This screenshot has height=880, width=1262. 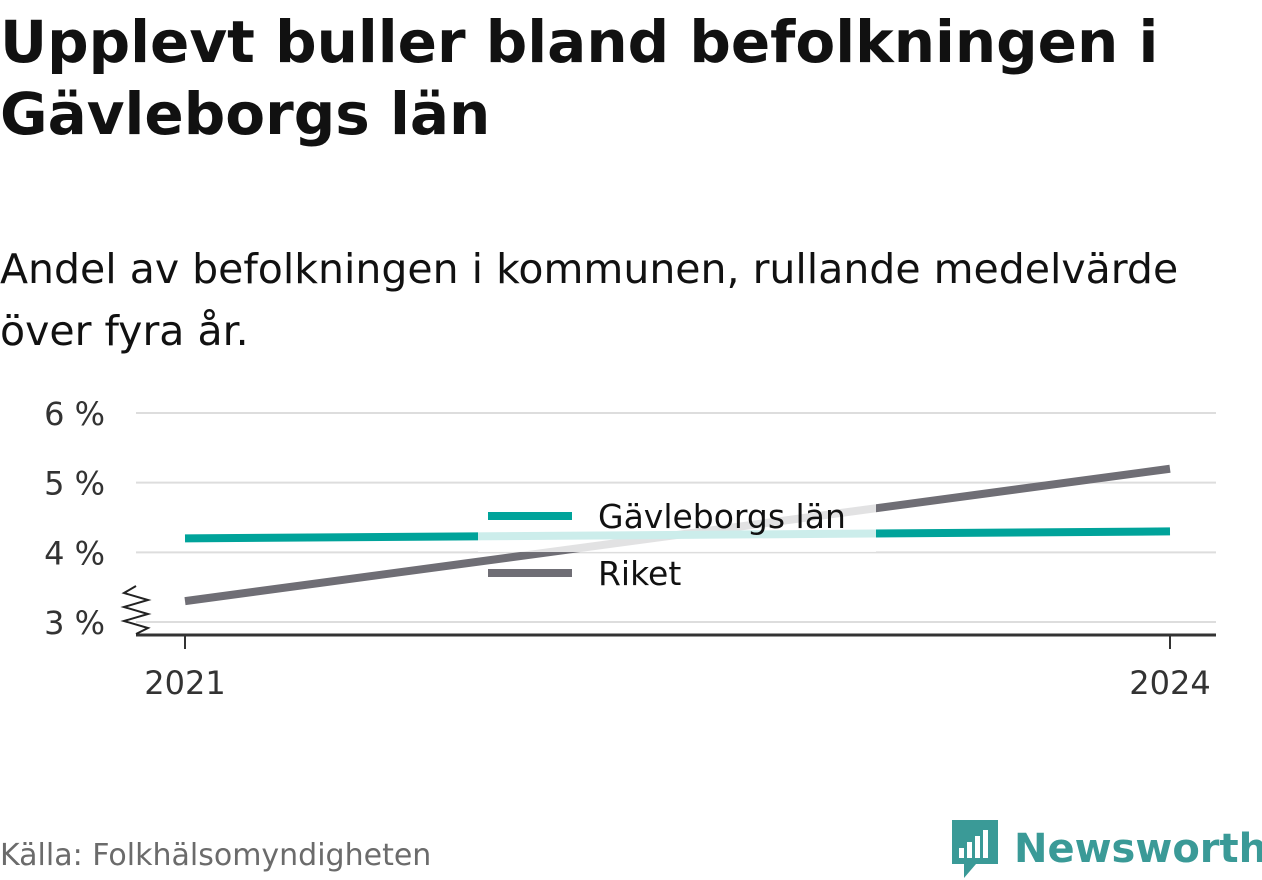 I want to click on y-tick-label: 4 %, so click(x=74, y=553).